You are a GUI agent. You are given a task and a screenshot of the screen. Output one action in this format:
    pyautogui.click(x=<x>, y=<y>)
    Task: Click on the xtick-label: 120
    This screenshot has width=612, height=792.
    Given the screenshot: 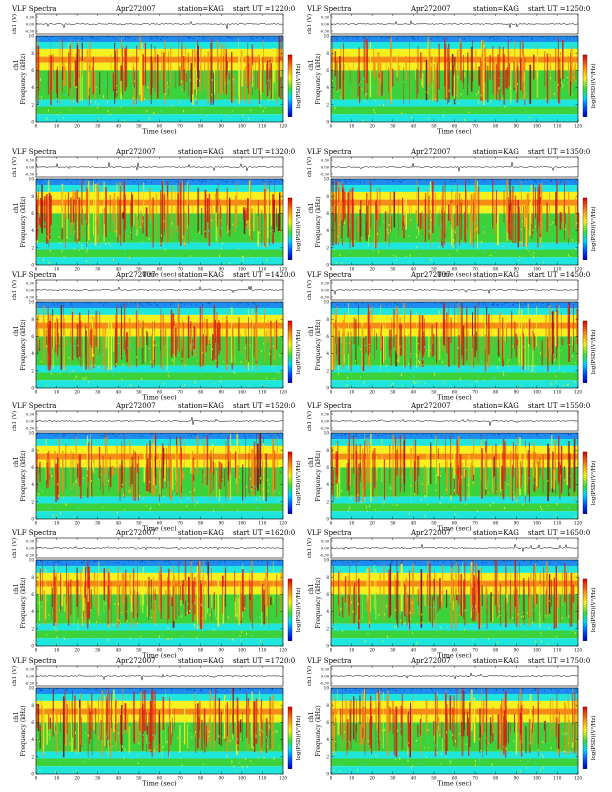 What is the action you would take?
    pyautogui.click(x=283, y=778)
    